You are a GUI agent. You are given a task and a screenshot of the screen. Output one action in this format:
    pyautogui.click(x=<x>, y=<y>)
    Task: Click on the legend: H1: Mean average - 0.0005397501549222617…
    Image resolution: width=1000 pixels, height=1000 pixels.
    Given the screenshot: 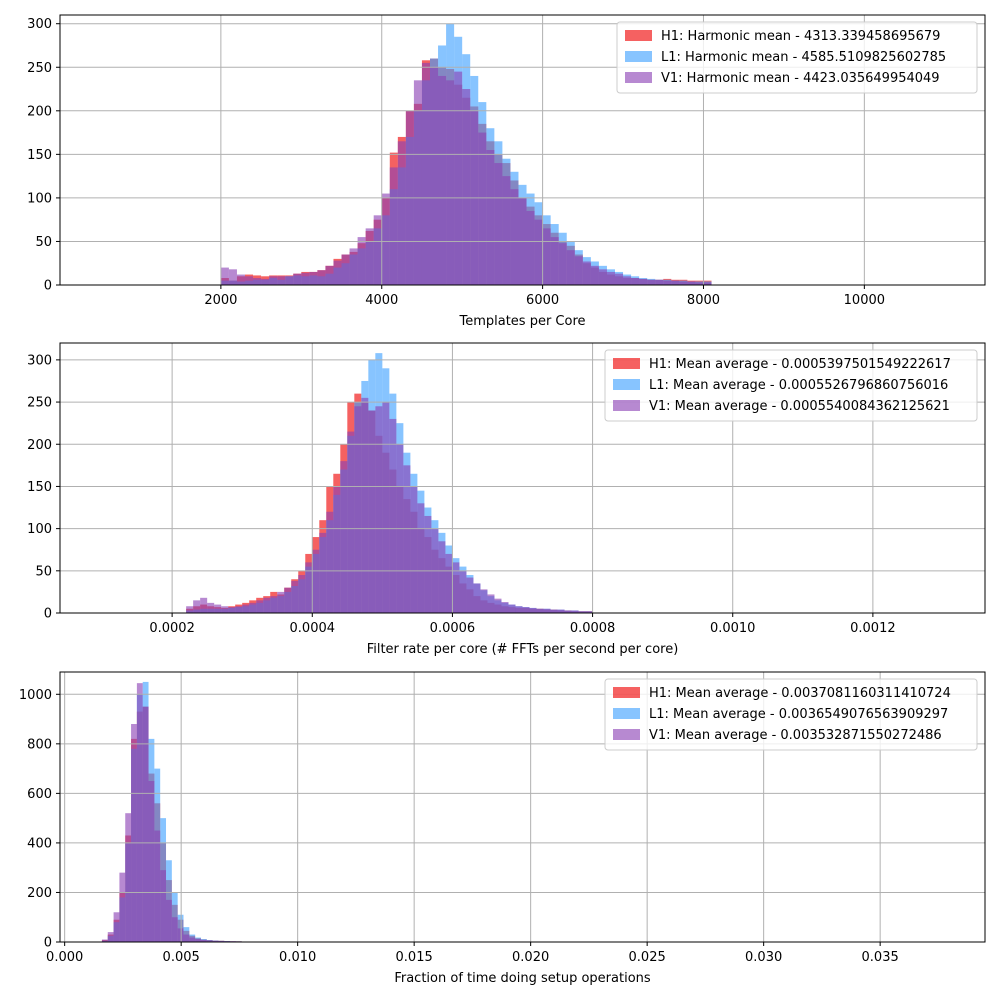 What is the action you would take?
    pyautogui.click(x=791, y=385)
    